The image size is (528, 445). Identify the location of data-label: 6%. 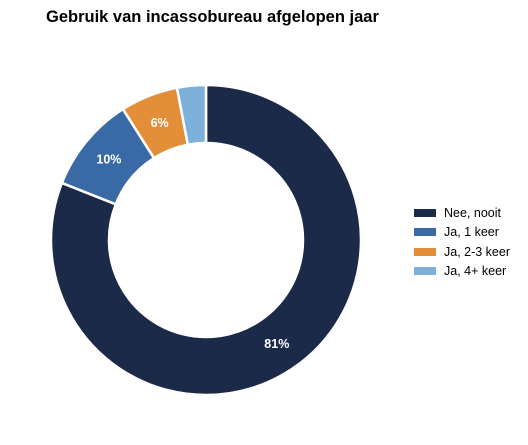
(160, 123).